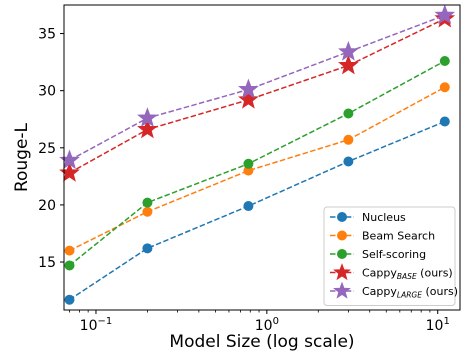  What do you see at coordinates (261, 342) in the screenshot?
I see `x-axis-title: Model Size (log scale)` at bounding box center [261, 342].